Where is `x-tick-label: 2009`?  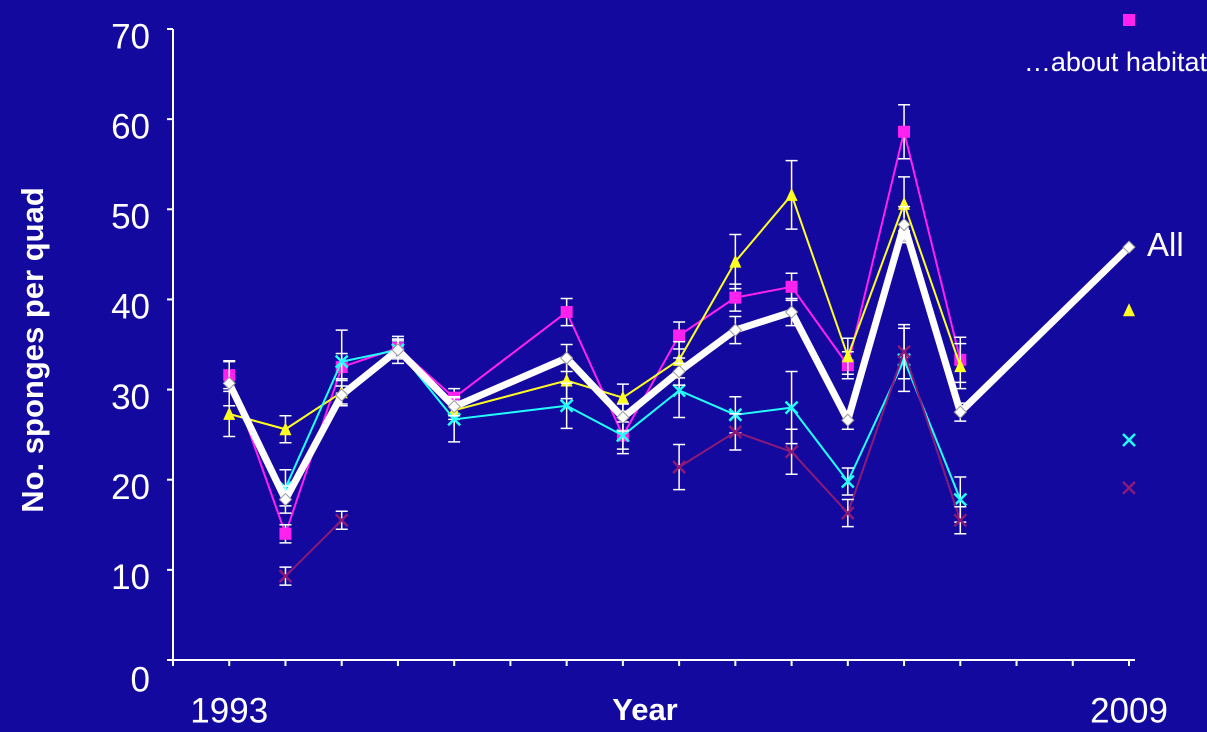
x-tick-label: 2009 is located at coordinates (1129, 710).